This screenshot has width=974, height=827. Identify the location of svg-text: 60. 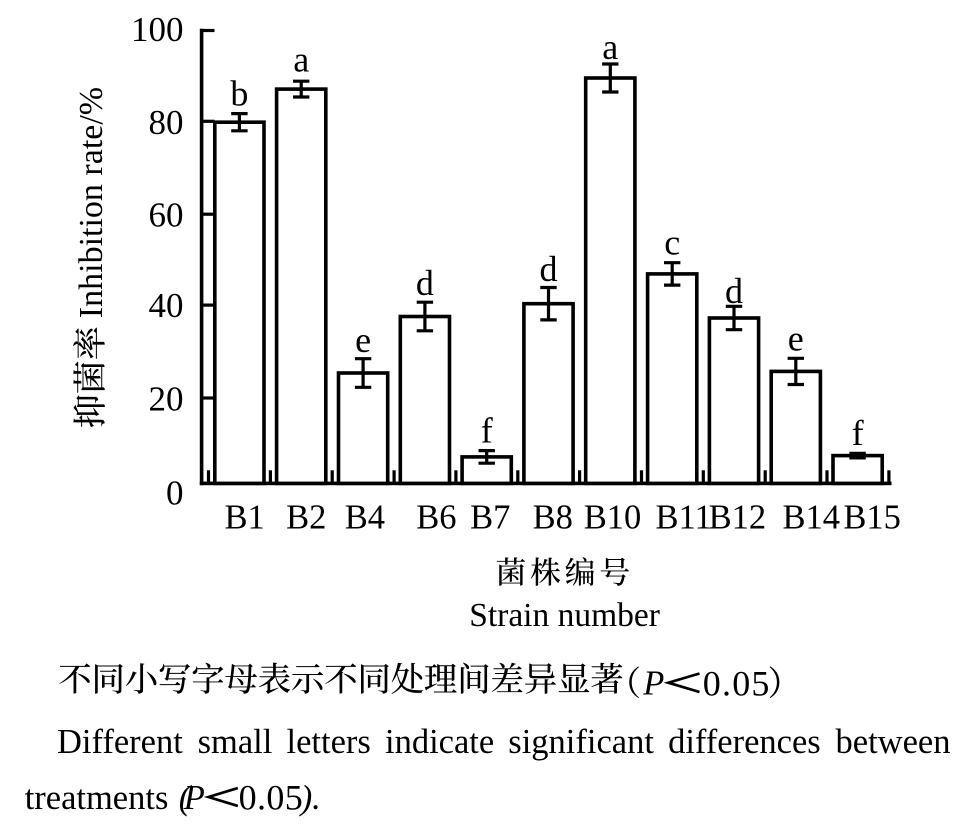
(166, 215).